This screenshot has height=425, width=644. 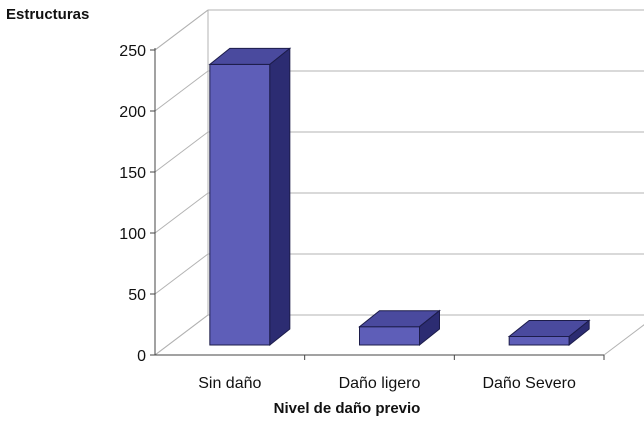 What do you see at coordinates (401, 373) in the screenshot?
I see `x-tick-labels: Sin daño Daño ligero Daño Severo` at bounding box center [401, 373].